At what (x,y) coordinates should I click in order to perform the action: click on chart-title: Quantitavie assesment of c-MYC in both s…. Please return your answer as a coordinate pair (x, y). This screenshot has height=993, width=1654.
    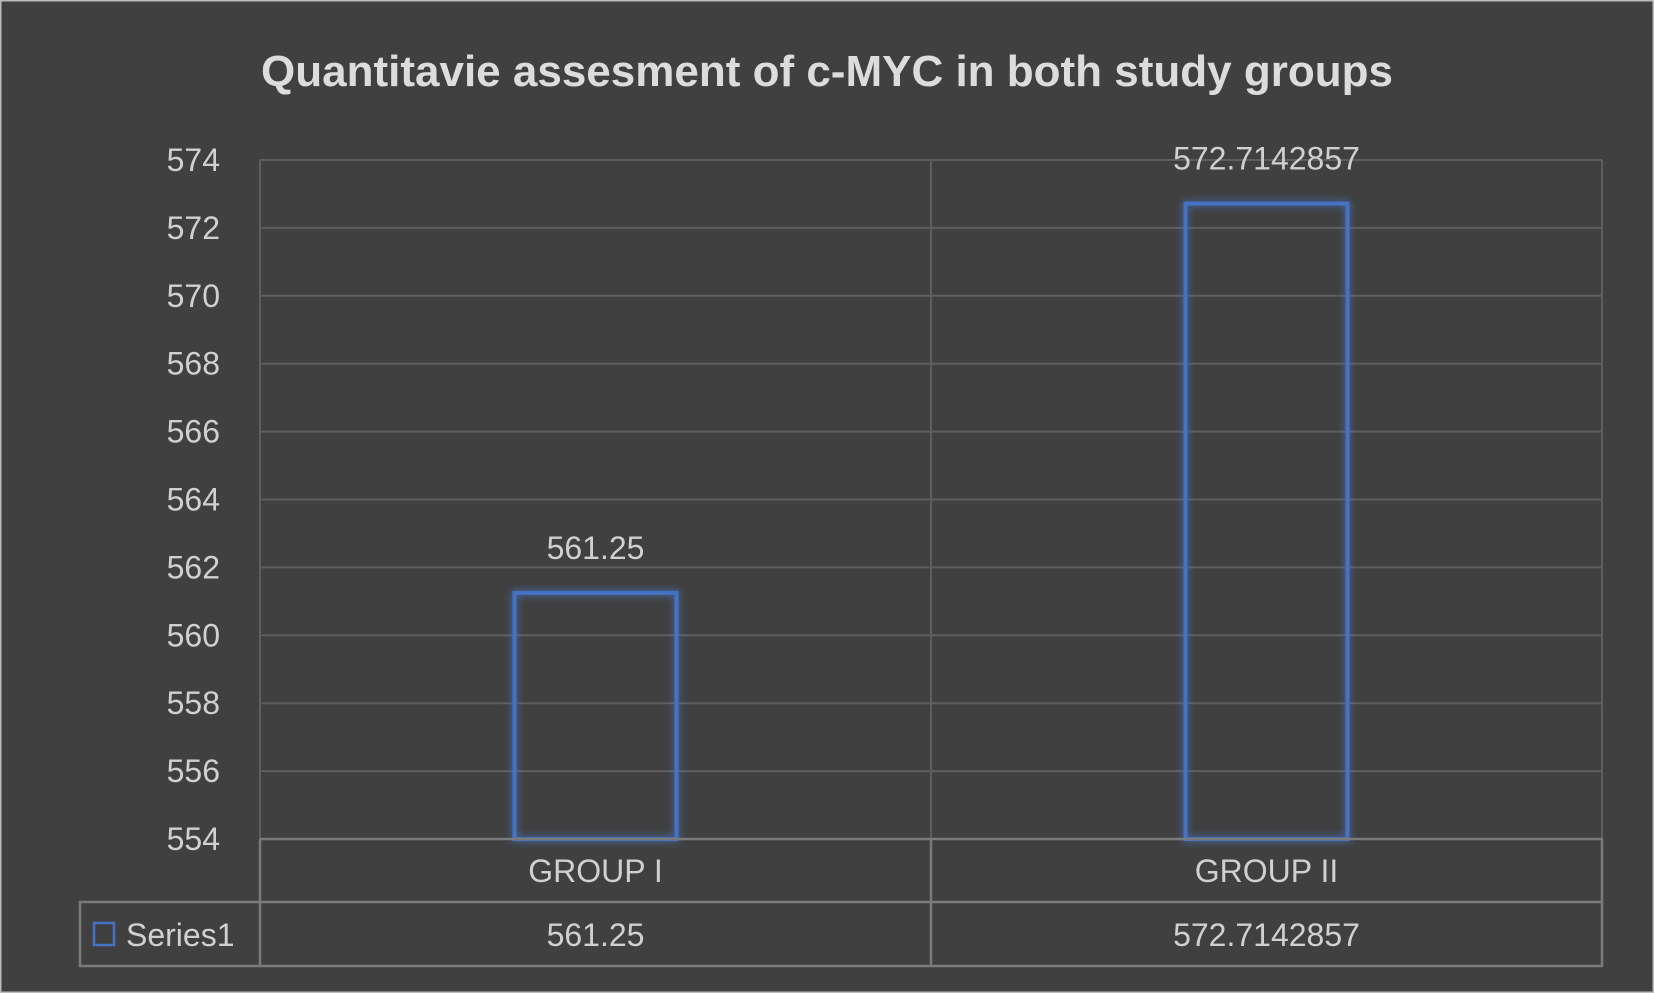
    Looking at the image, I should click on (827, 71).